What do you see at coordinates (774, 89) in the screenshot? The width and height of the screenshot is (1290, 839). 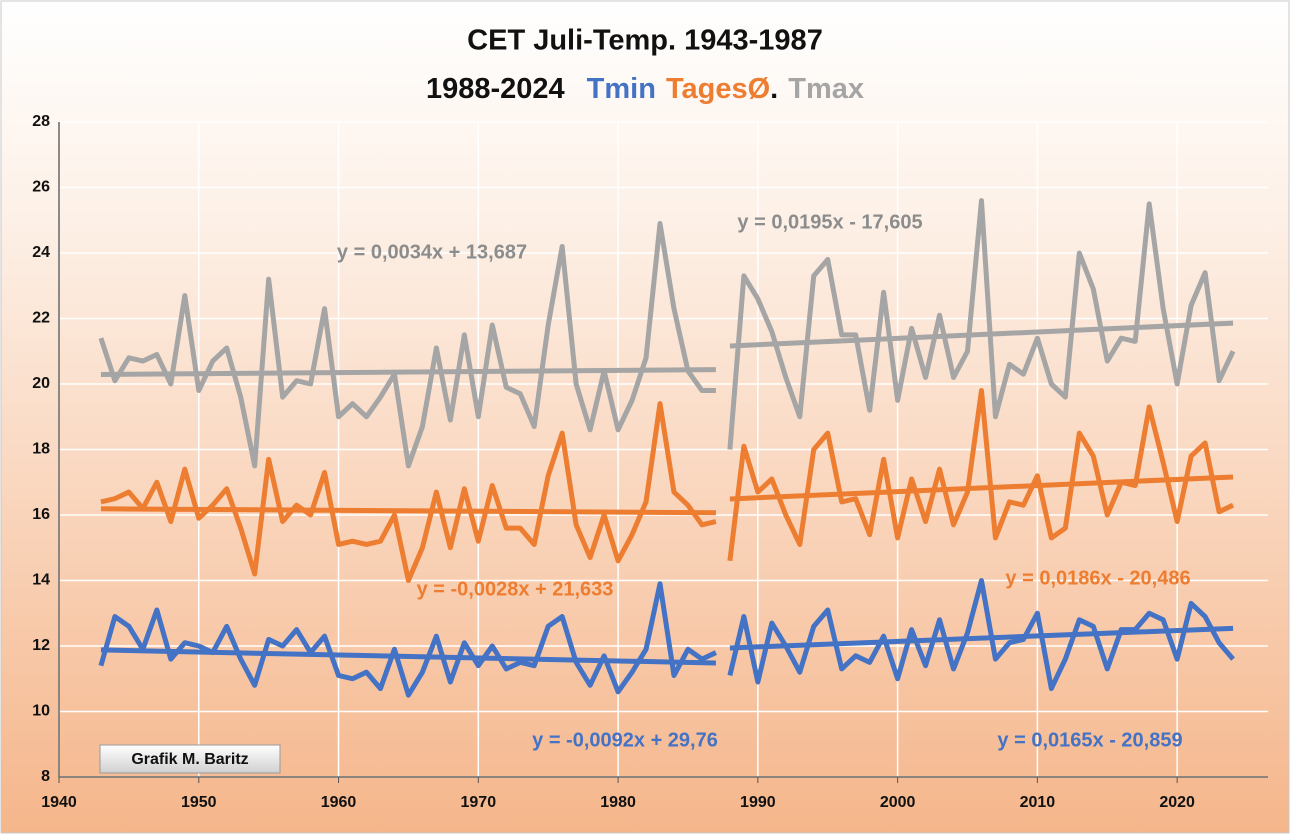 I see `title-punctuation: .` at bounding box center [774, 89].